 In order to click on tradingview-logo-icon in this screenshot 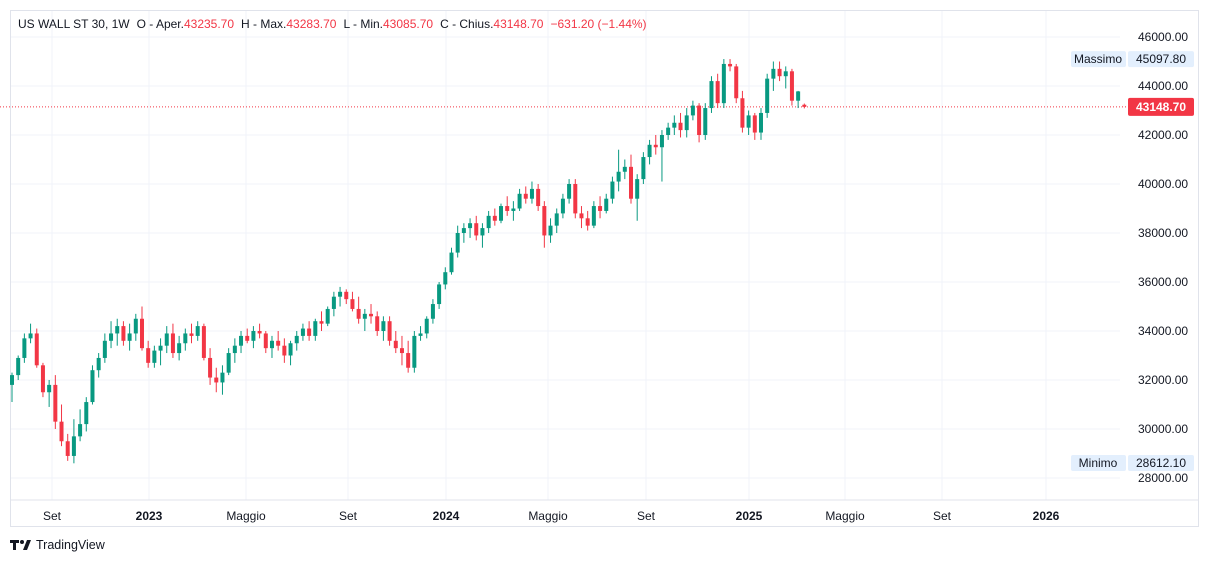, I will do `click(20, 545)`.